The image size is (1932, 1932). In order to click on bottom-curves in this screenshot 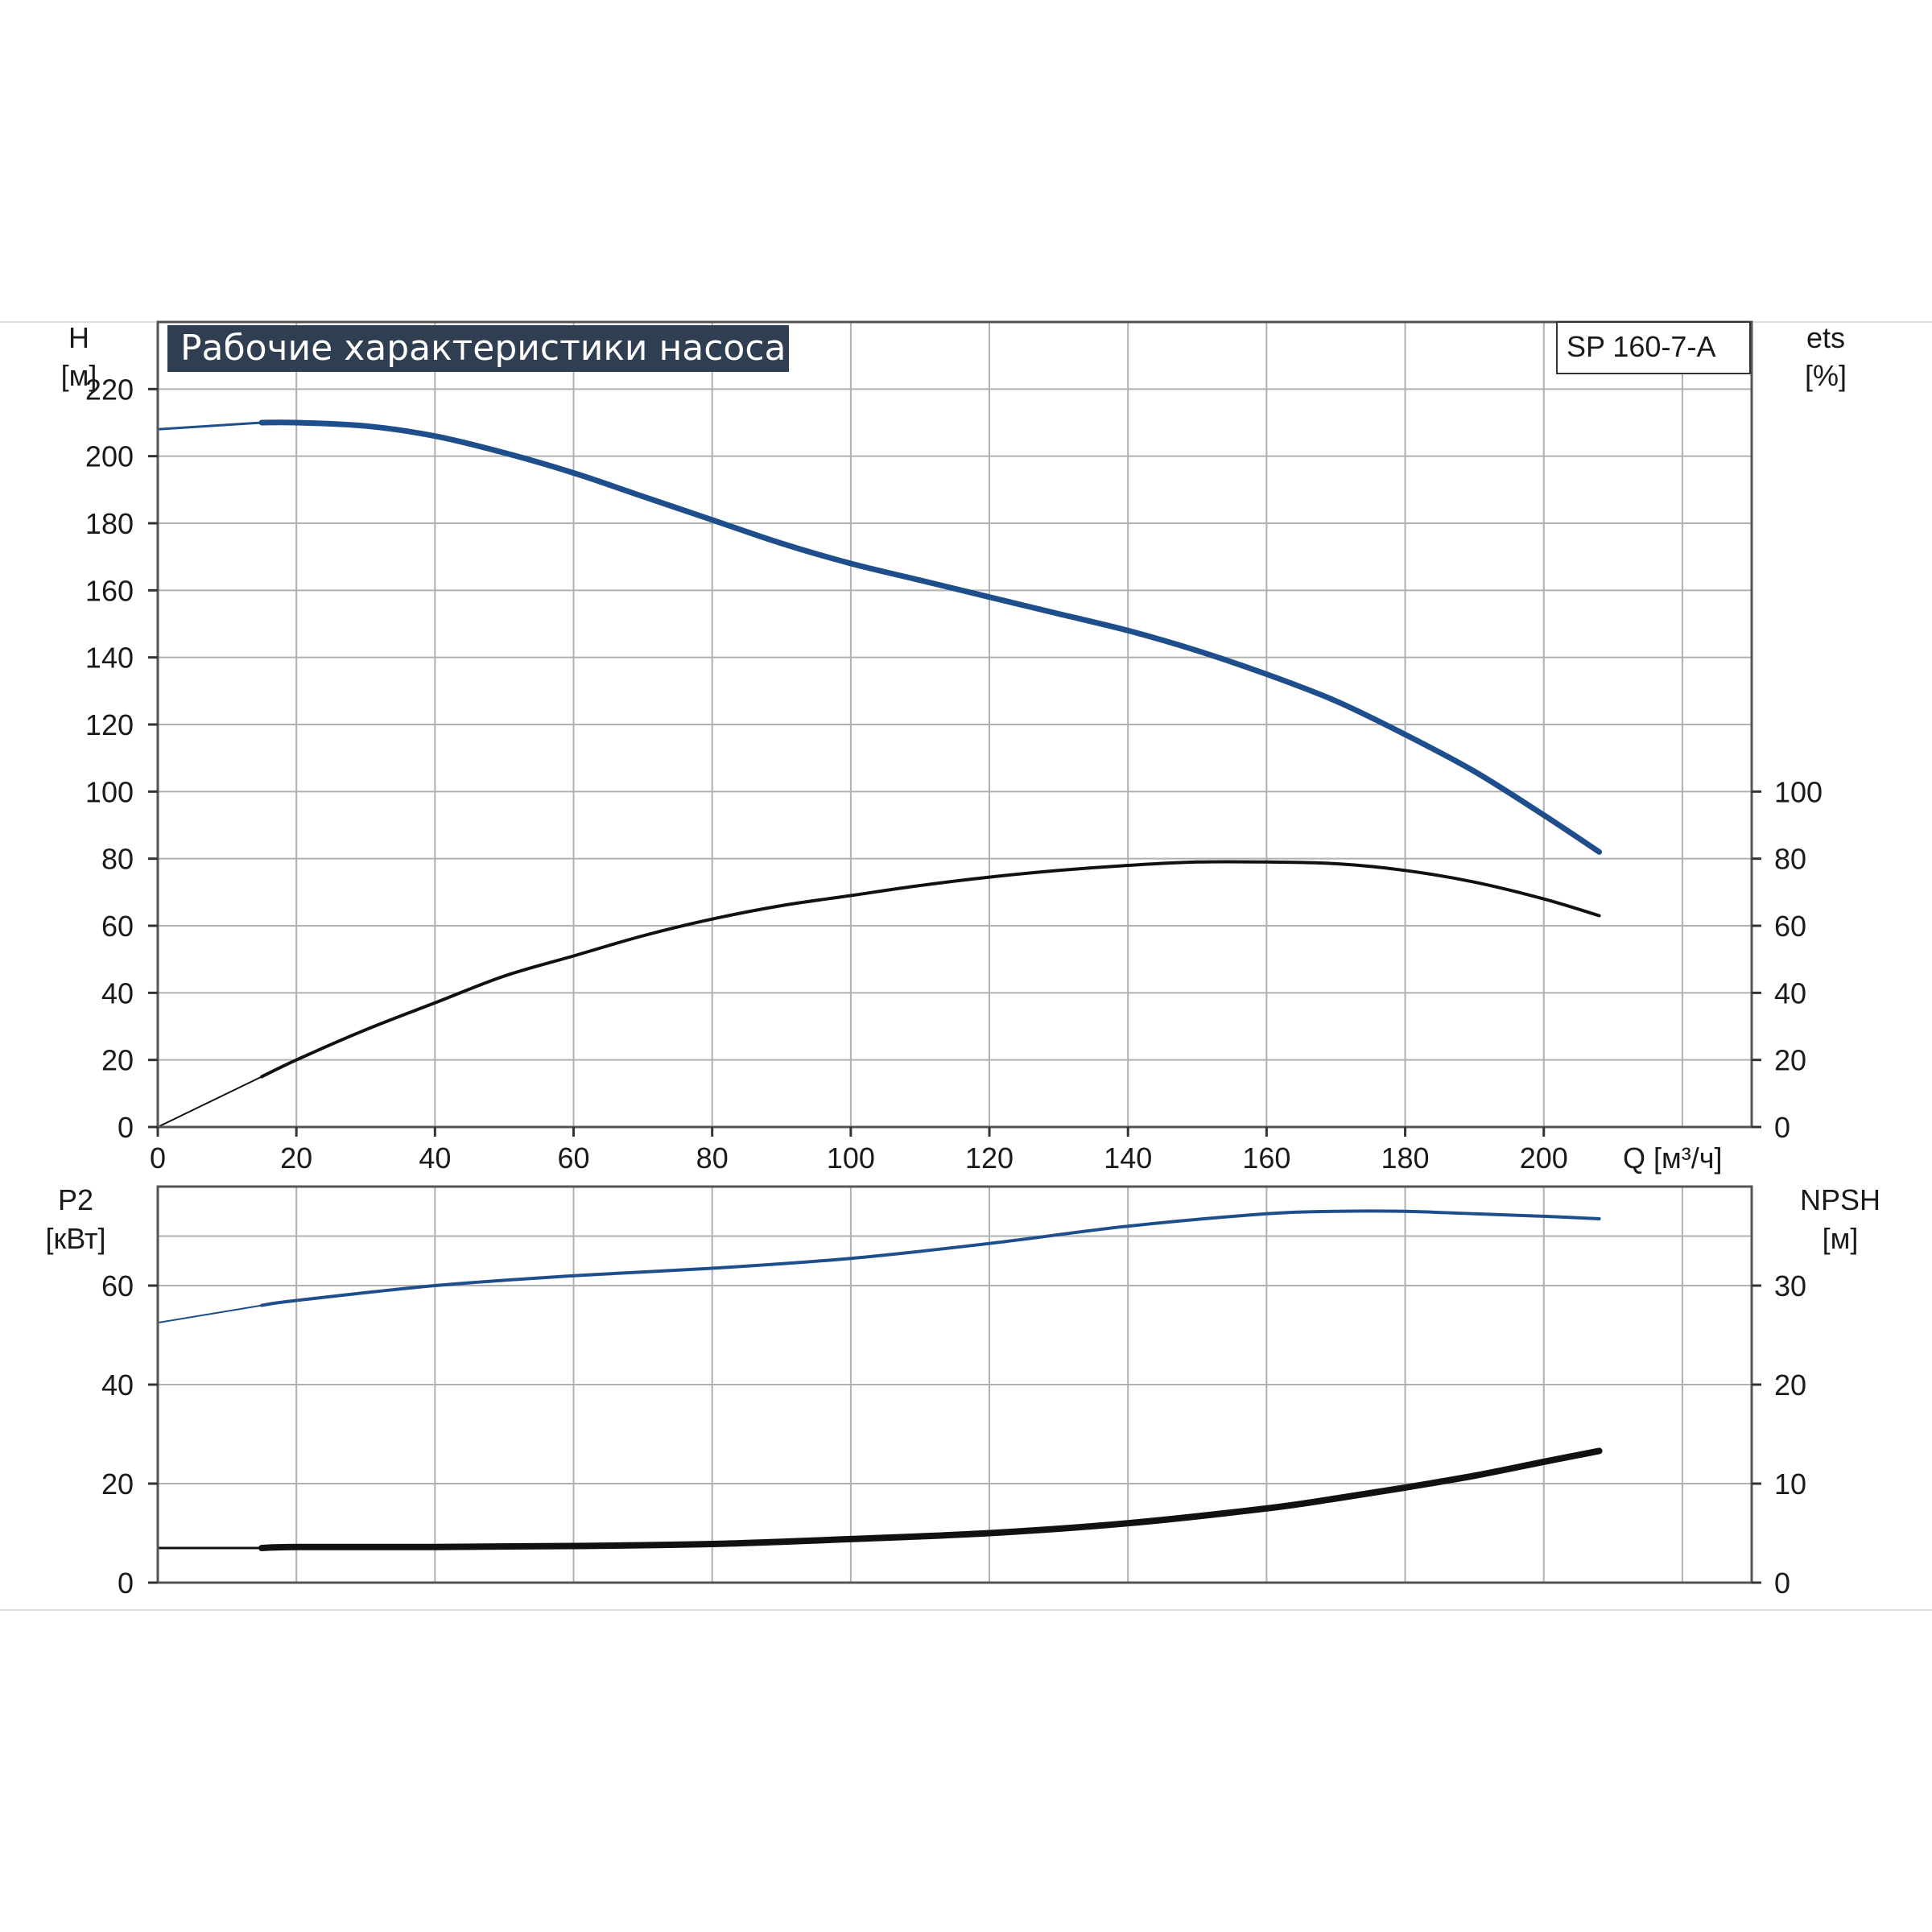, I will do `click(879, 1380)`.